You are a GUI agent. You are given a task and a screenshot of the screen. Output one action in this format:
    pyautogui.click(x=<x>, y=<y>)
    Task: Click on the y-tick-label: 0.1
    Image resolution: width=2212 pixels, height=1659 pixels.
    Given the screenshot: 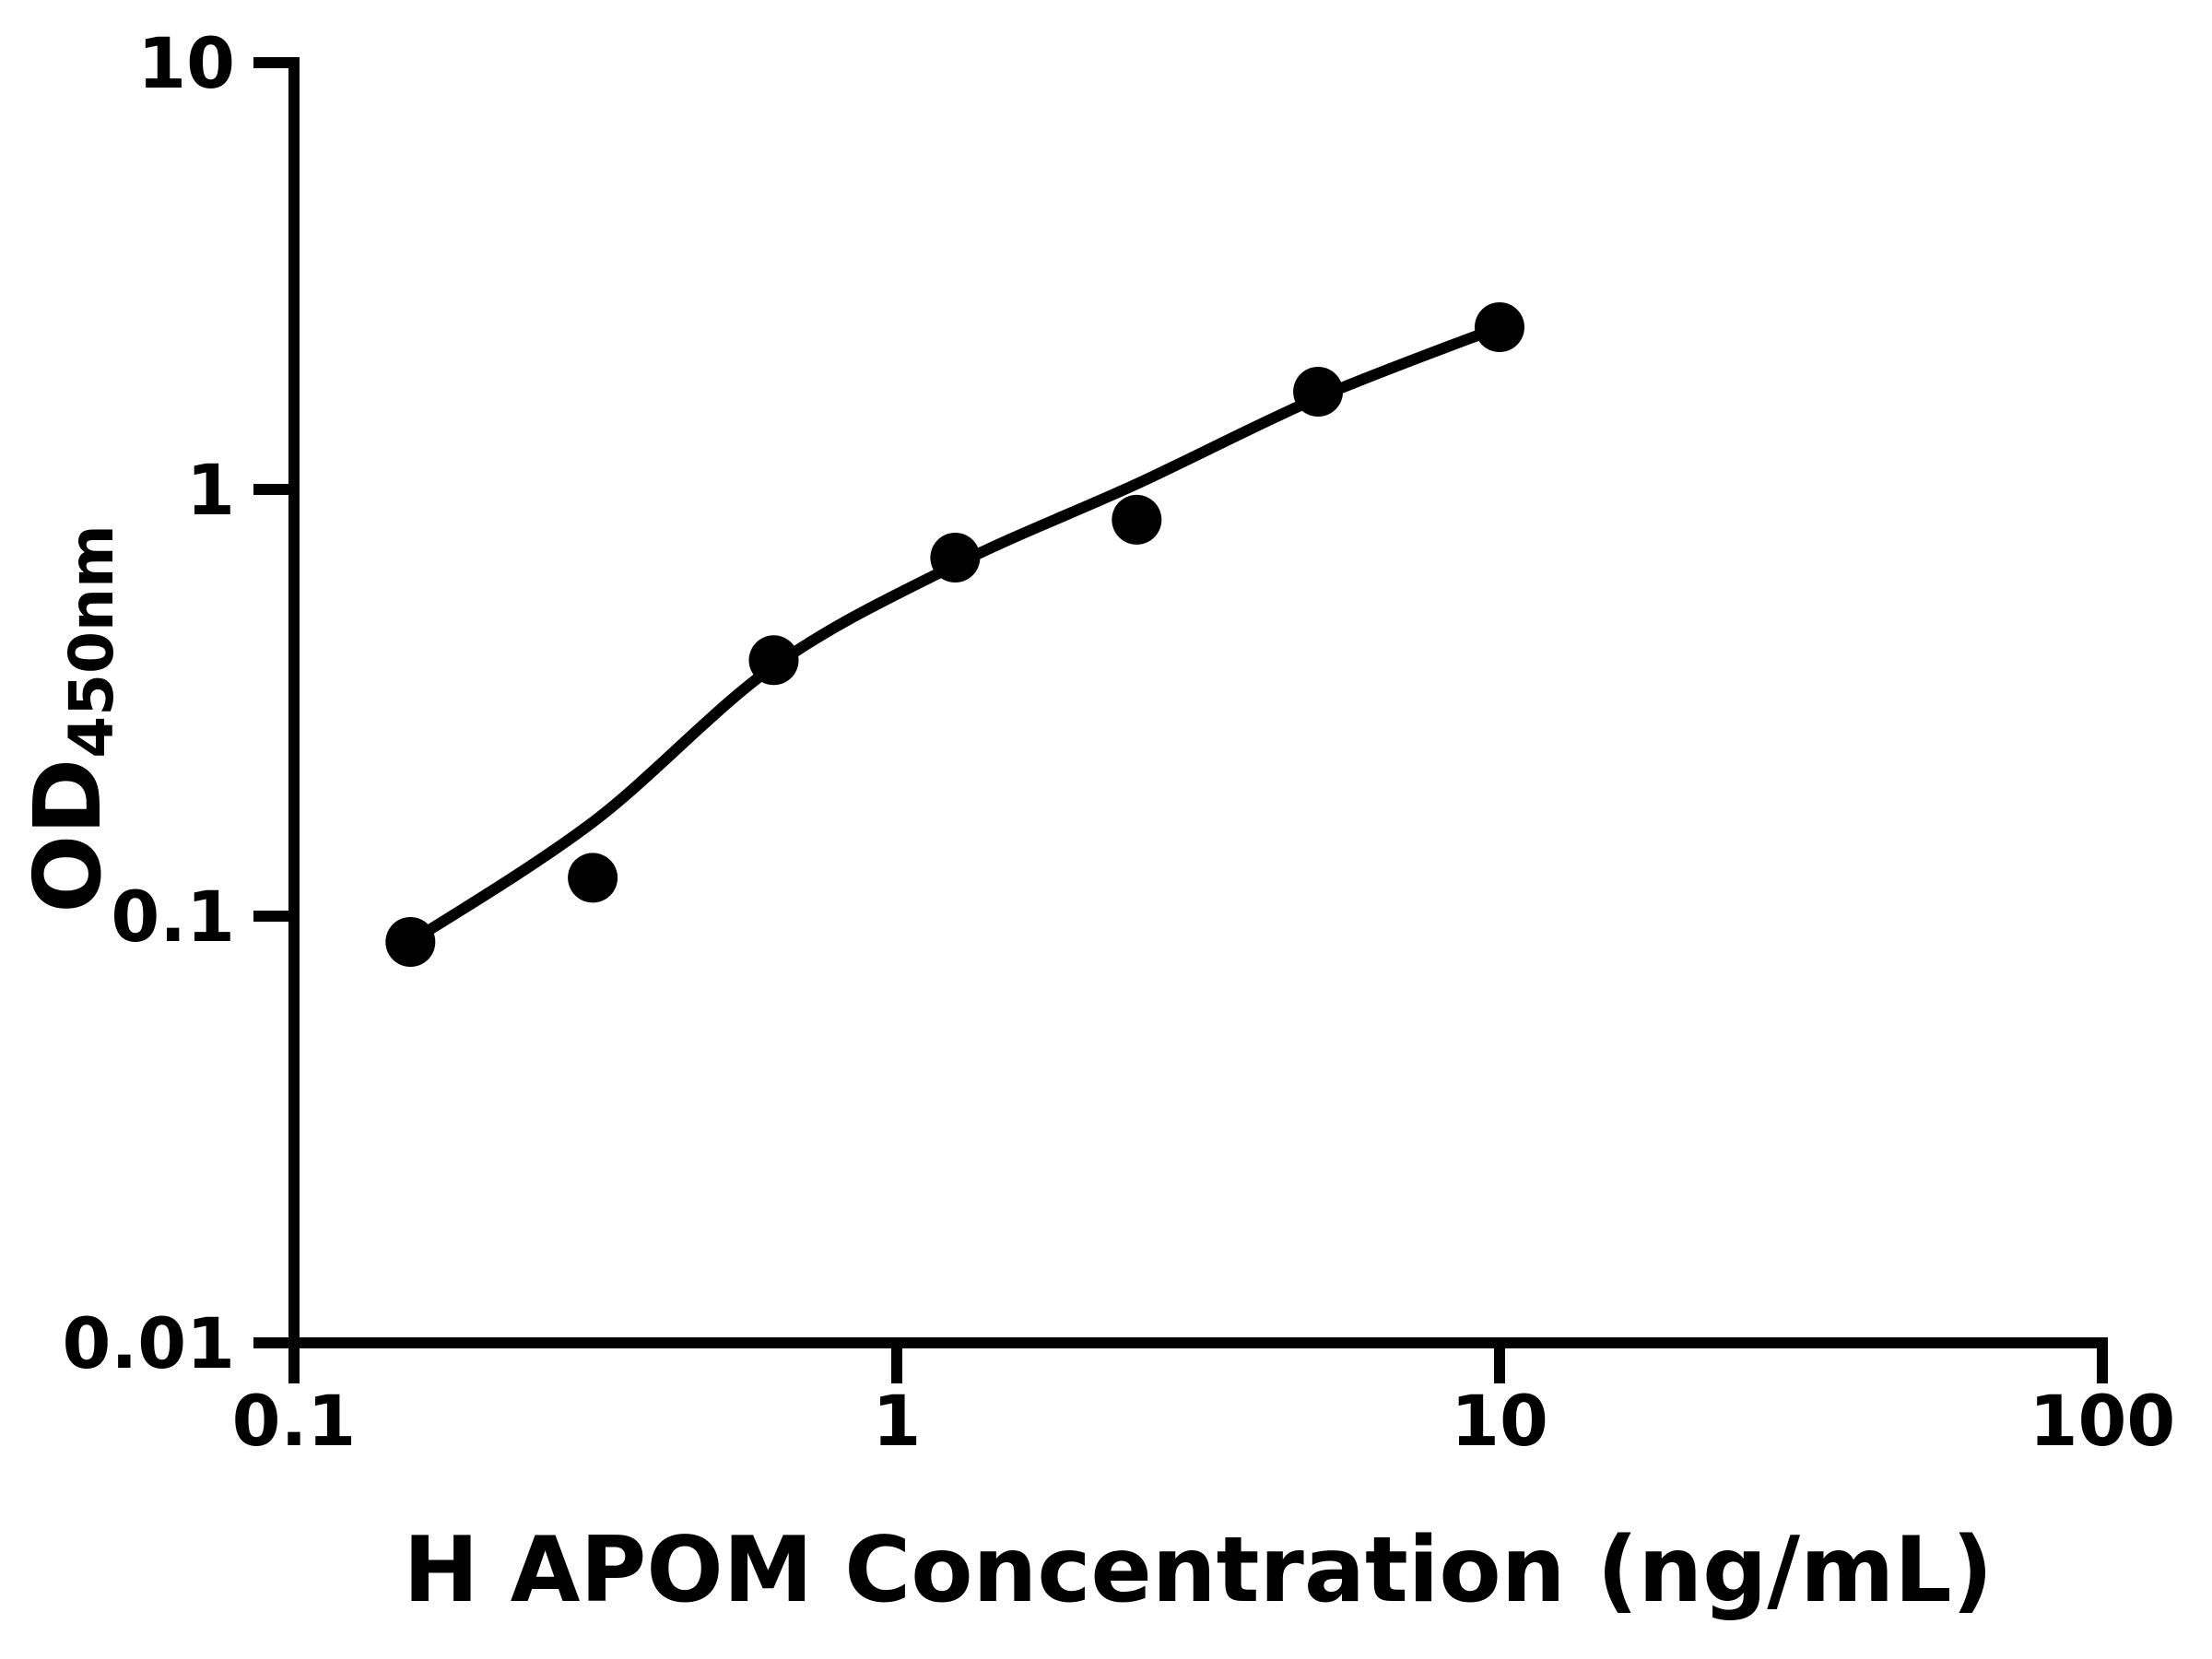 What is the action you would take?
    pyautogui.click(x=173, y=917)
    